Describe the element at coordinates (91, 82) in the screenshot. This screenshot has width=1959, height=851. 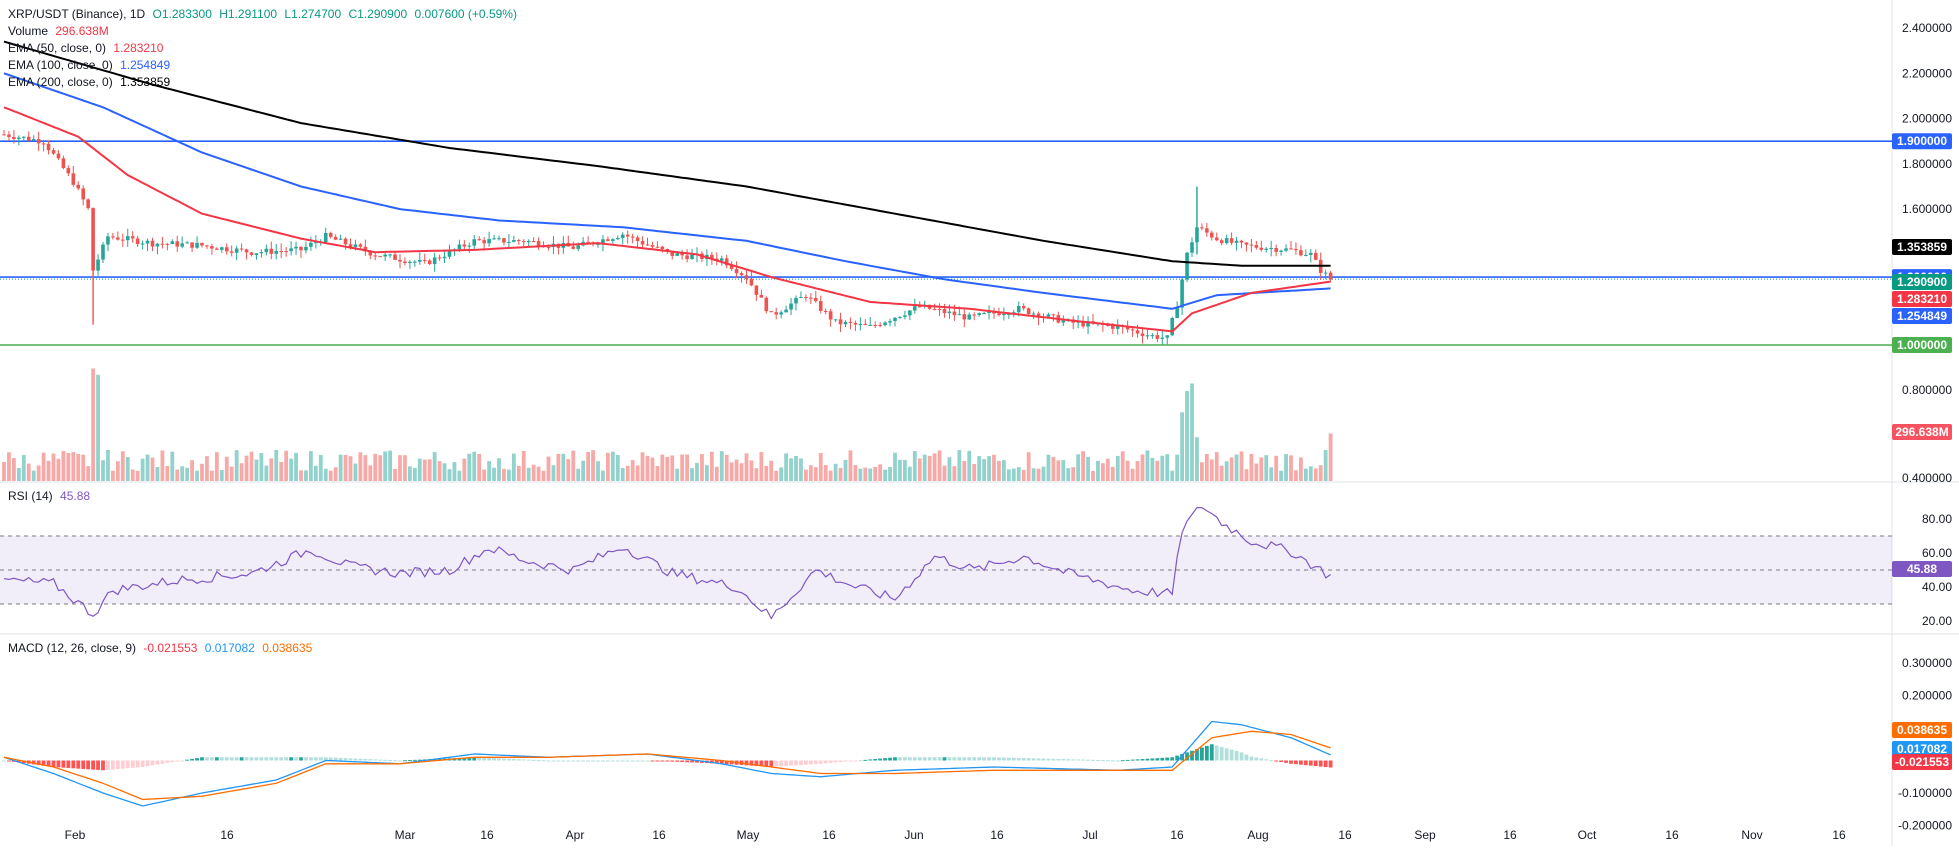
I see `ema200-legend: EMA (200, close, 0) 1.353859` at that location.